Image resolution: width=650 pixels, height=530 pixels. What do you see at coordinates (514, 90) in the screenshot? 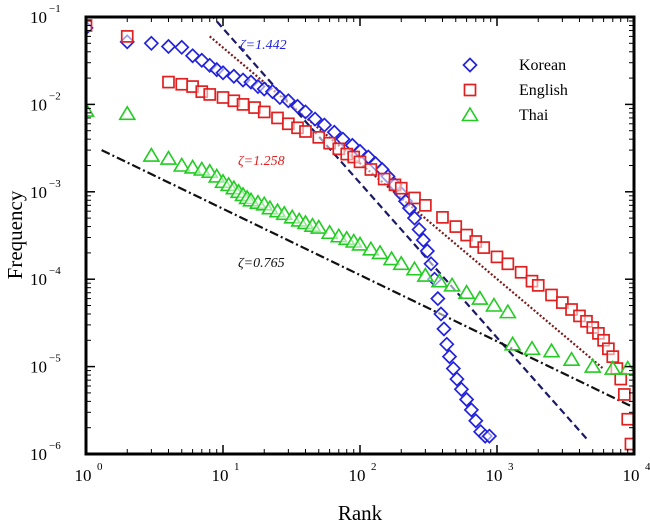
I see `legend: Korean English Thai` at bounding box center [514, 90].